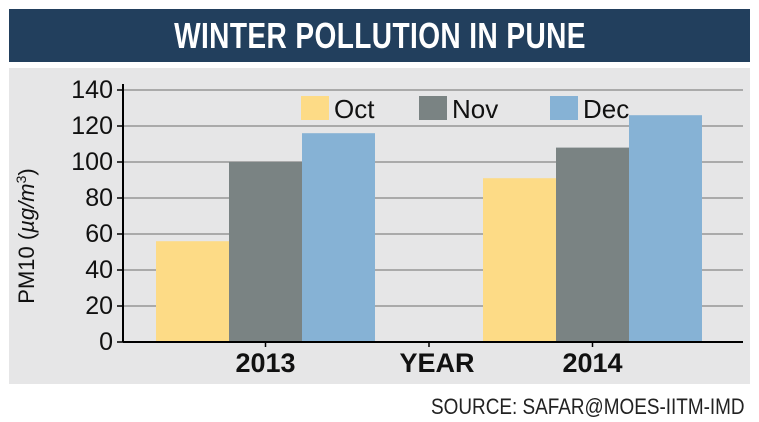 Image resolution: width=759 pixels, height=422 pixels. Describe the element at coordinates (588, 406) in the screenshot. I see `source-credit: SOURCE: SAFAR@MOES-IITM-IMD` at that location.